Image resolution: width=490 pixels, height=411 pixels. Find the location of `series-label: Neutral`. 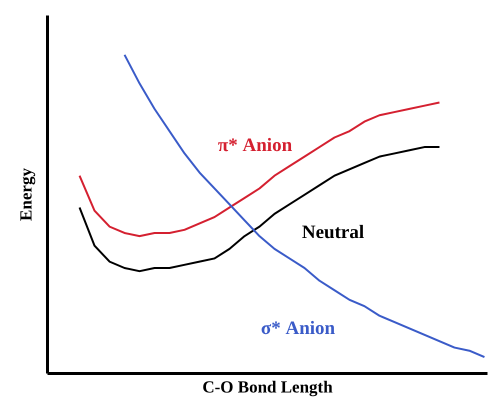

series-label: Neutral is located at coordinates (333, 232).